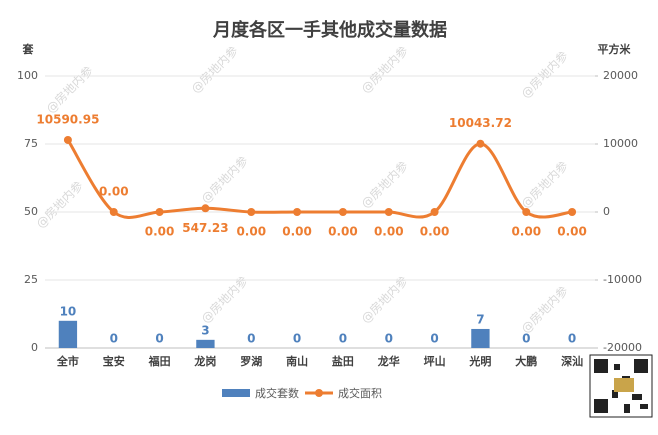  What do you see at coordinates (205, 228) in the screenshot?
I see `line-value-label: 547.23` at bounding box center [205, 228].